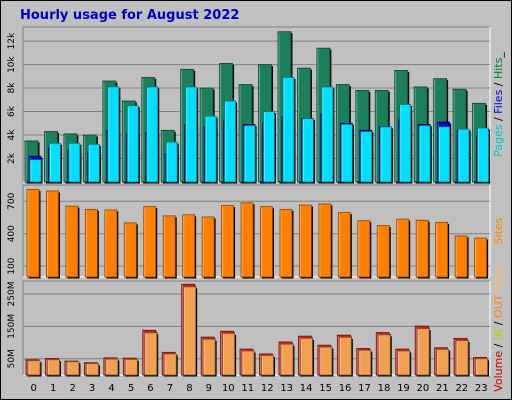 Image resolution: width=512 pixels, height=400 pixels. What do you see at coordinates (498, 306) in the screenshot?
I see `side-legend-part: OUT` at bounding box center [498, 306].